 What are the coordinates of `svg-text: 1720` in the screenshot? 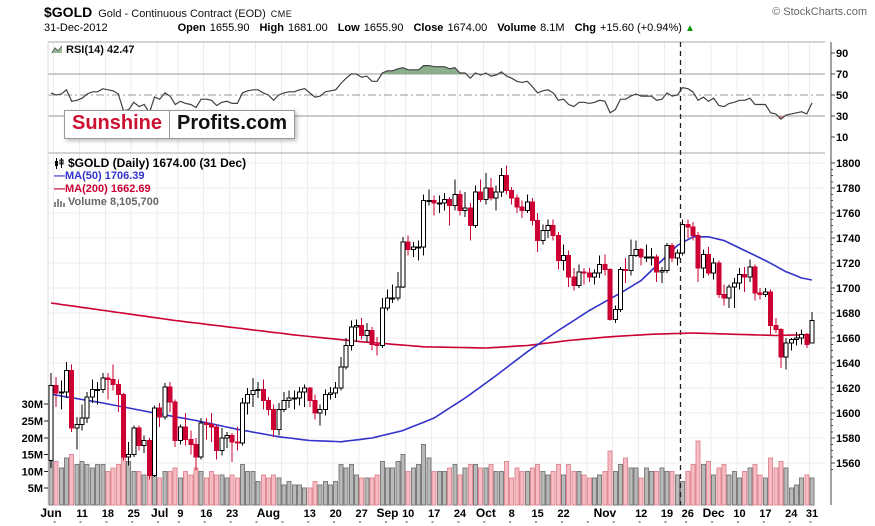 It's located at (848, 264).